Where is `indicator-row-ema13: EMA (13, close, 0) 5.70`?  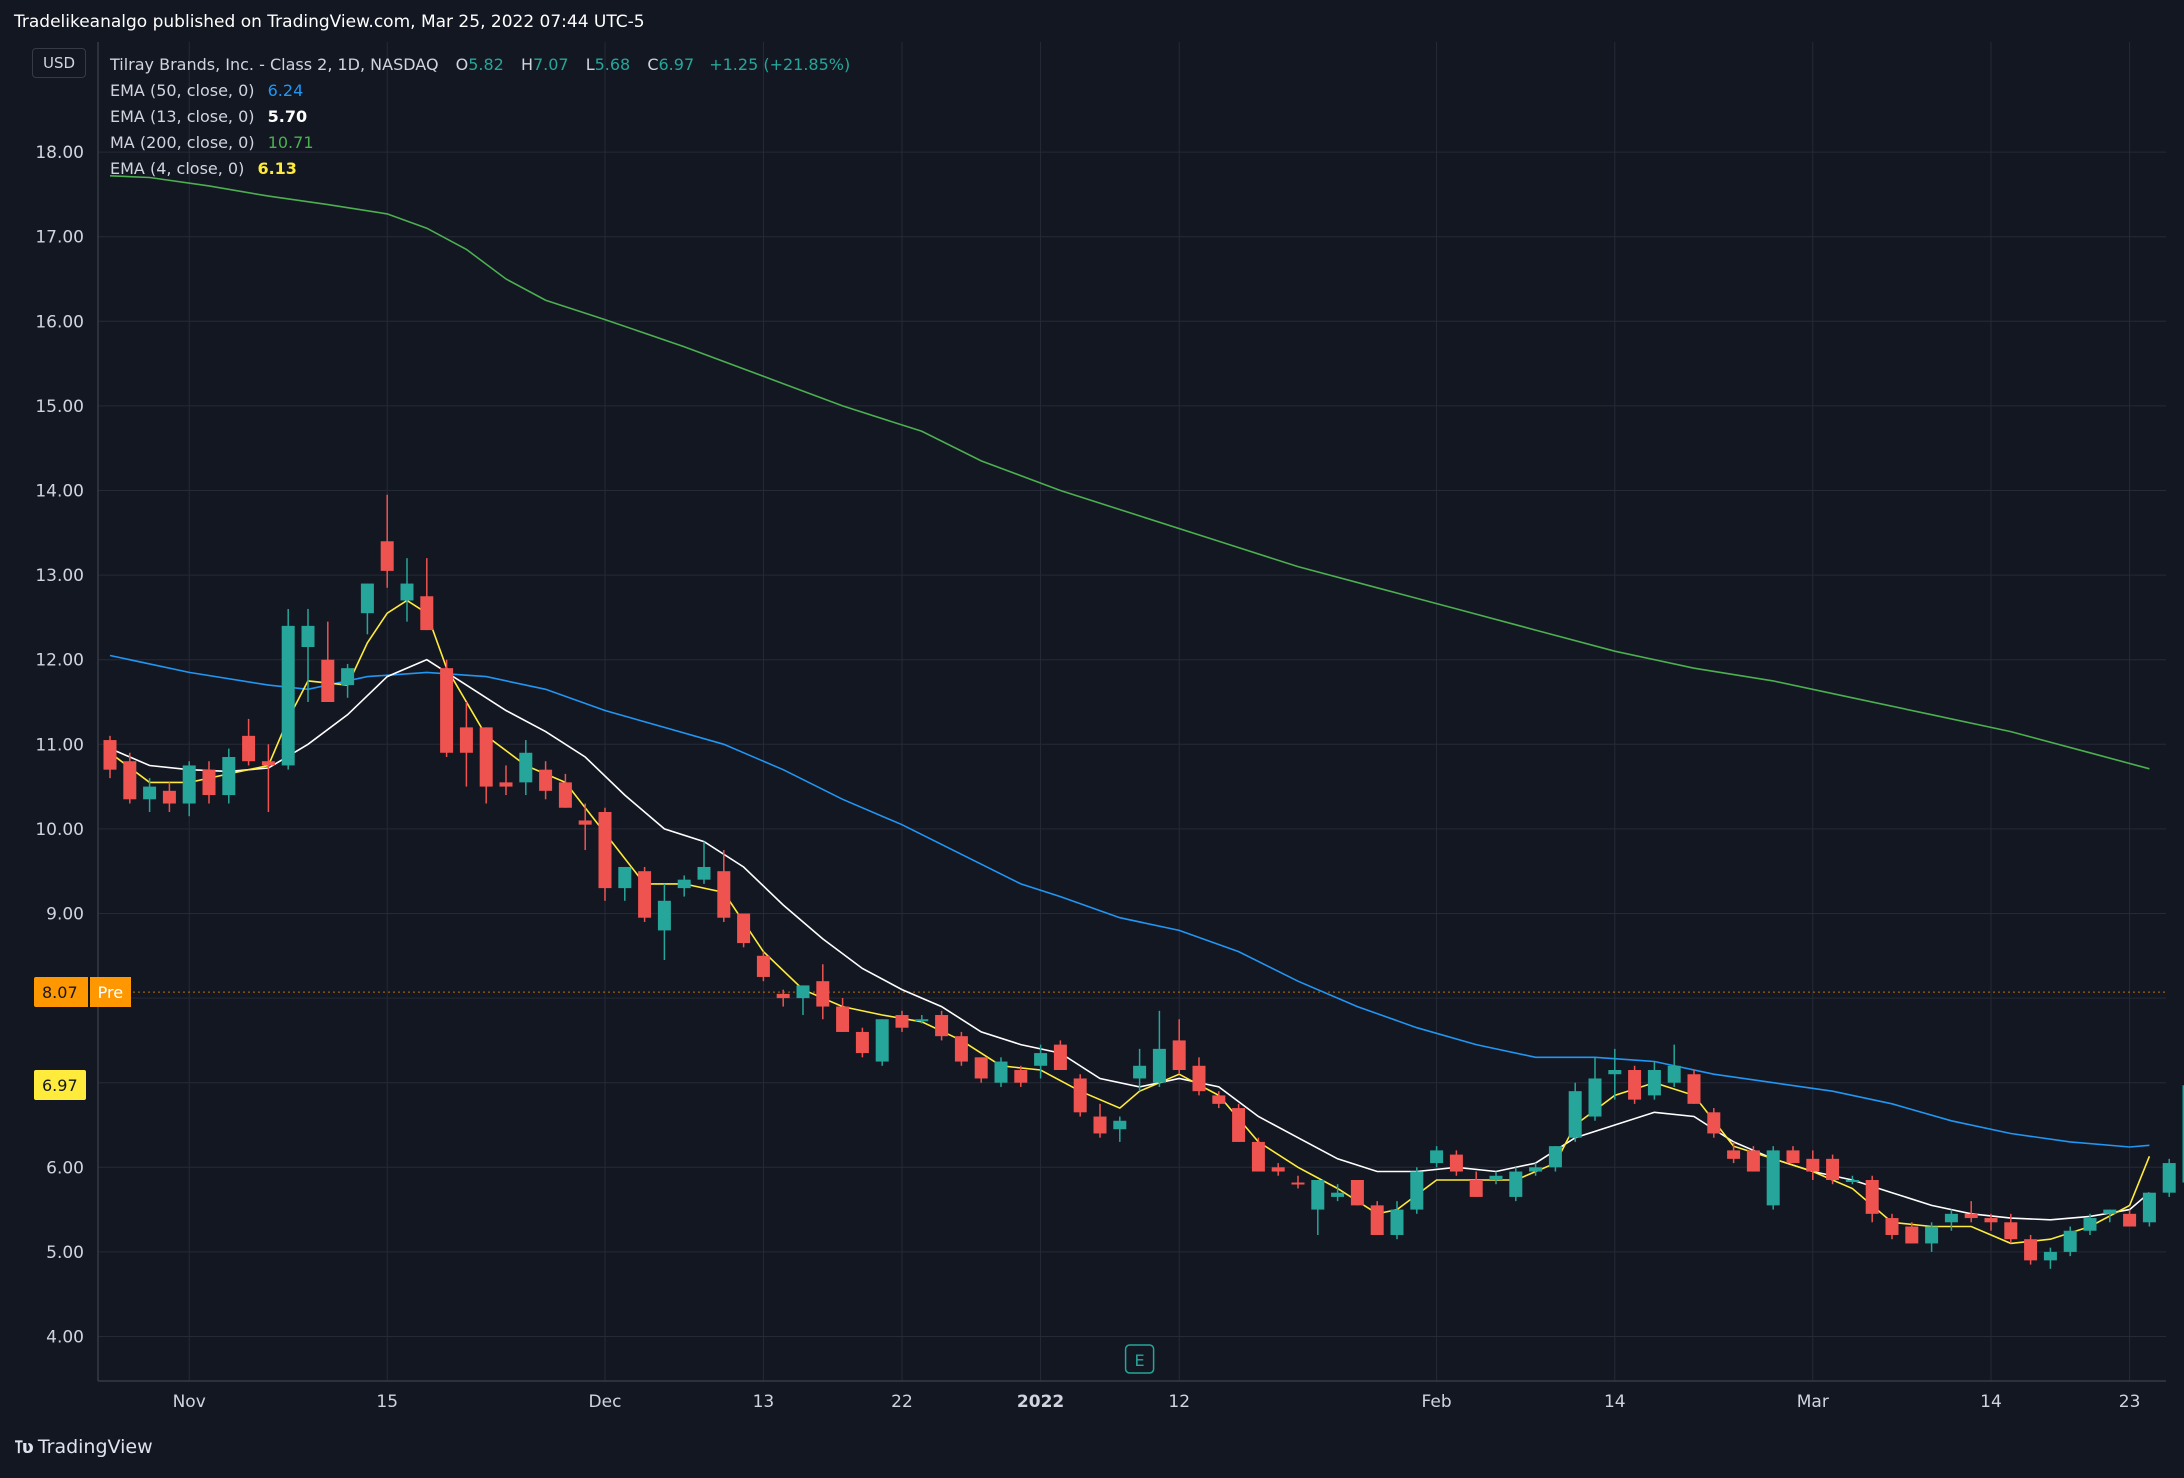 indicator-row-ema13: EMA (13, close, 0) 5.70 is located at coordinates (480, 117).